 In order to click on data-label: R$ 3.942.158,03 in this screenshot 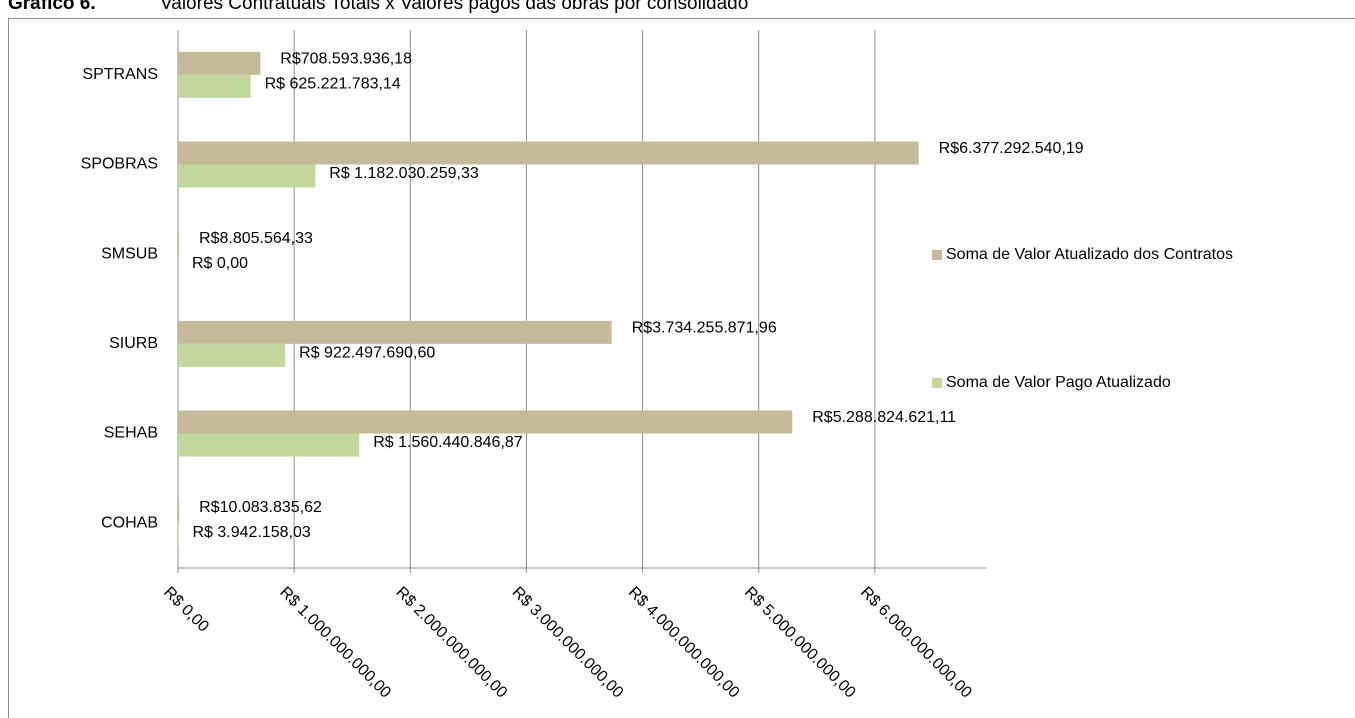, I will do `click(251, 532)`.